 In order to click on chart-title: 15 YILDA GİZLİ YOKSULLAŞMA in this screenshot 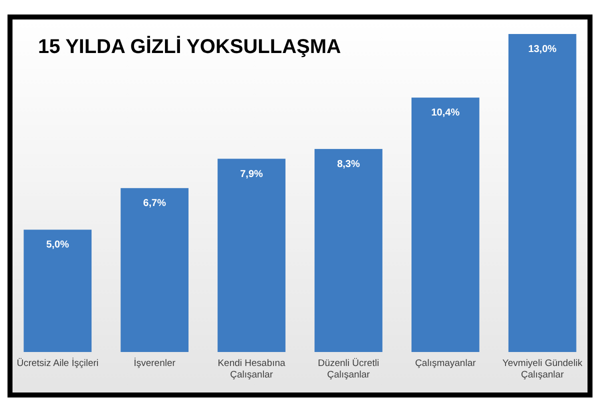, I will do `click(189, 46)`.